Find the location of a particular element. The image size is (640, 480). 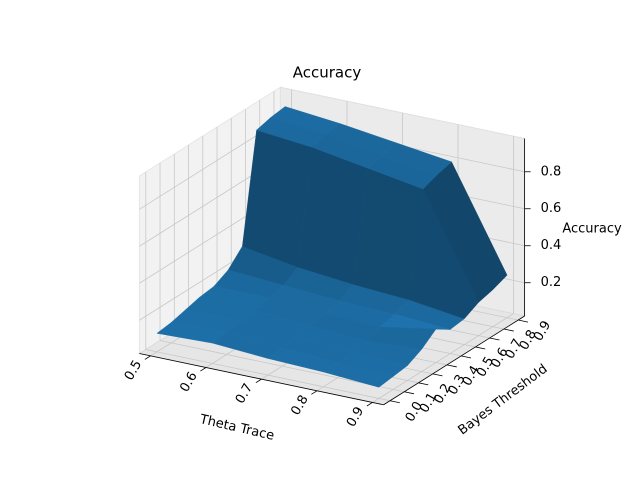

x-grid-line is located at coordinates (443, 358).